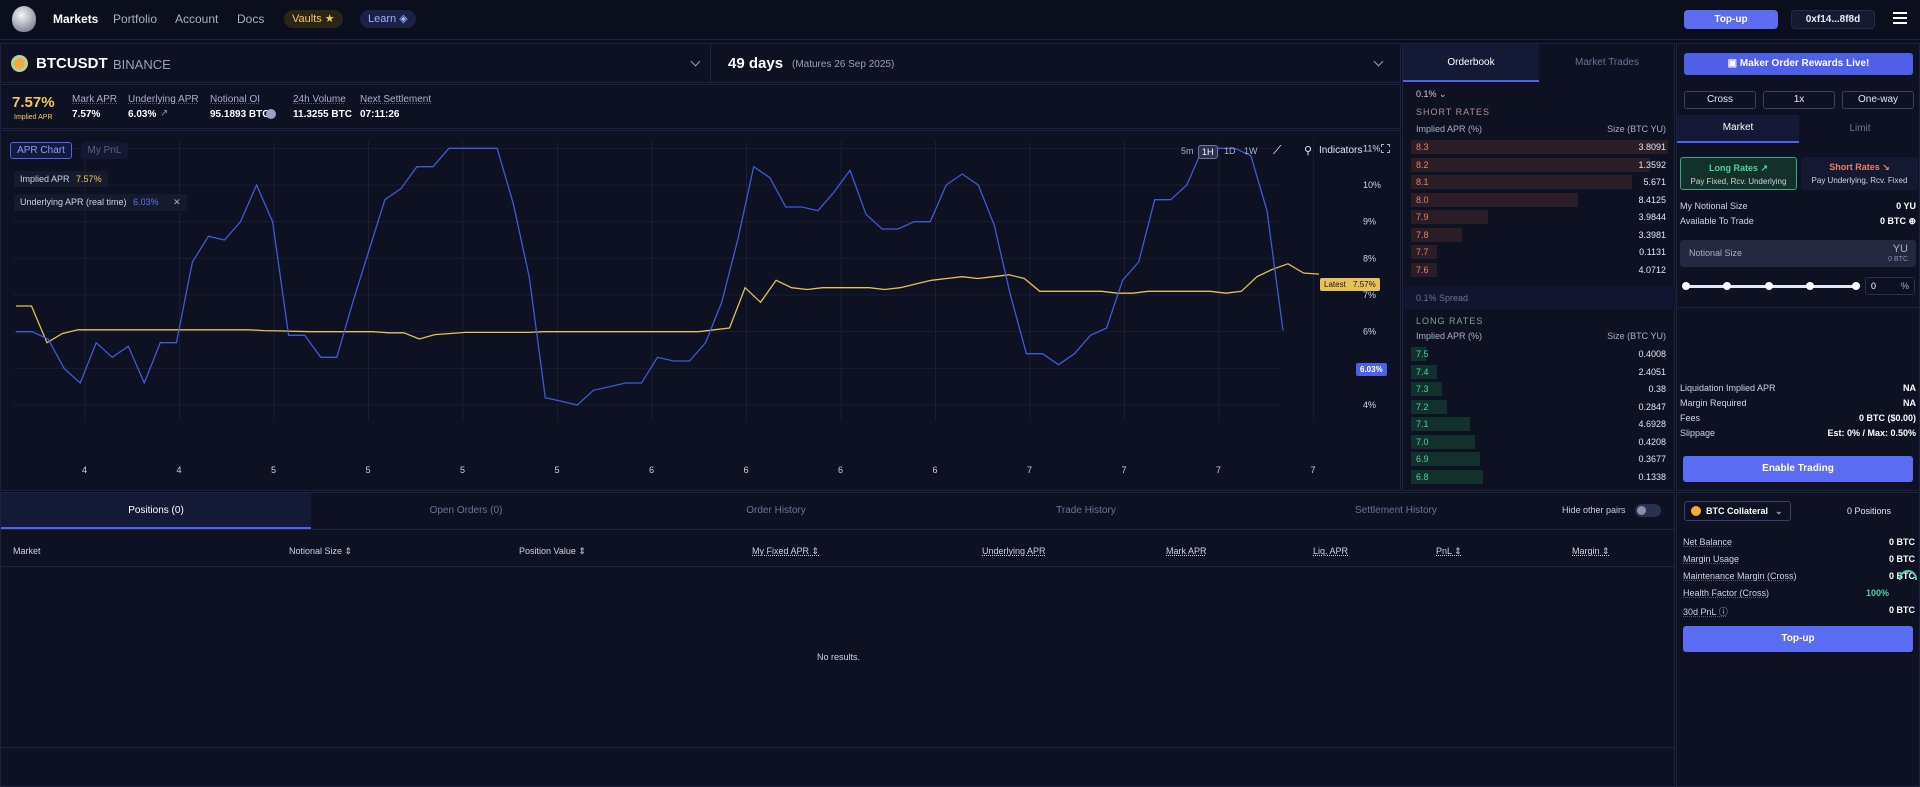 The image size is (1920, 787). Describe the element at coordinates (1086, 510) in the screenshot. I see `tab-trade-history: Trade History` at that location.